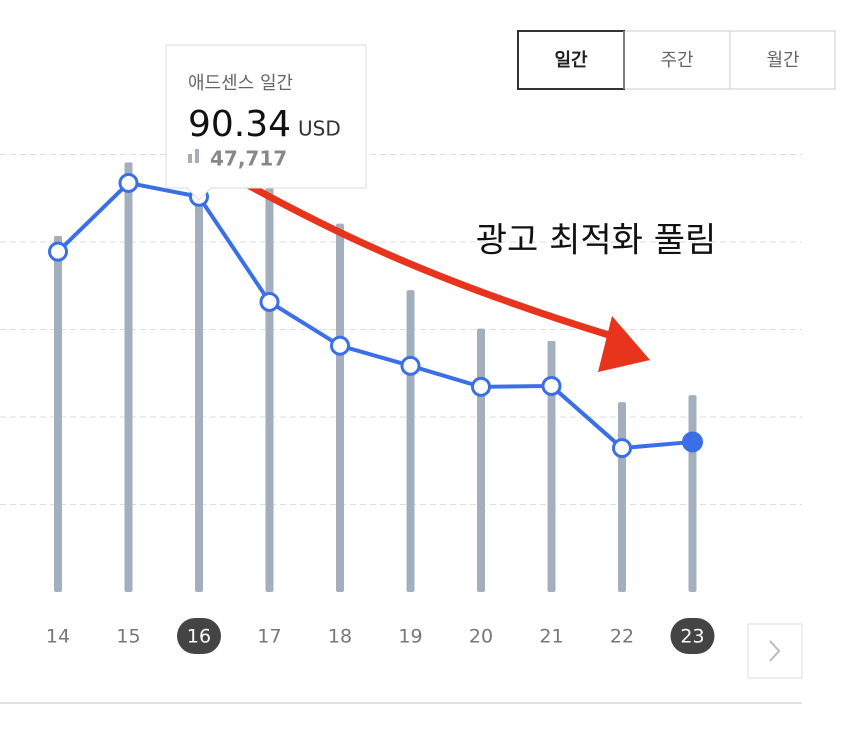  Describe the element at coordinates (248, 159) in the screenshot. I see `tooltip-bar-value: 47,717` at that location.